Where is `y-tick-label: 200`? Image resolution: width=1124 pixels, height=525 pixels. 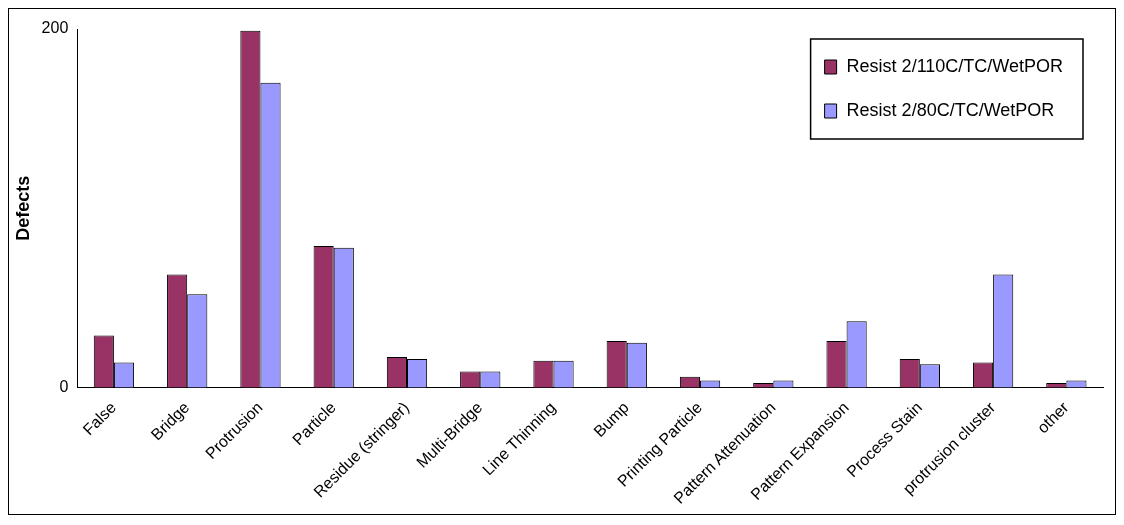
y-tick-label: 200 is located at coordinates (55, 28).